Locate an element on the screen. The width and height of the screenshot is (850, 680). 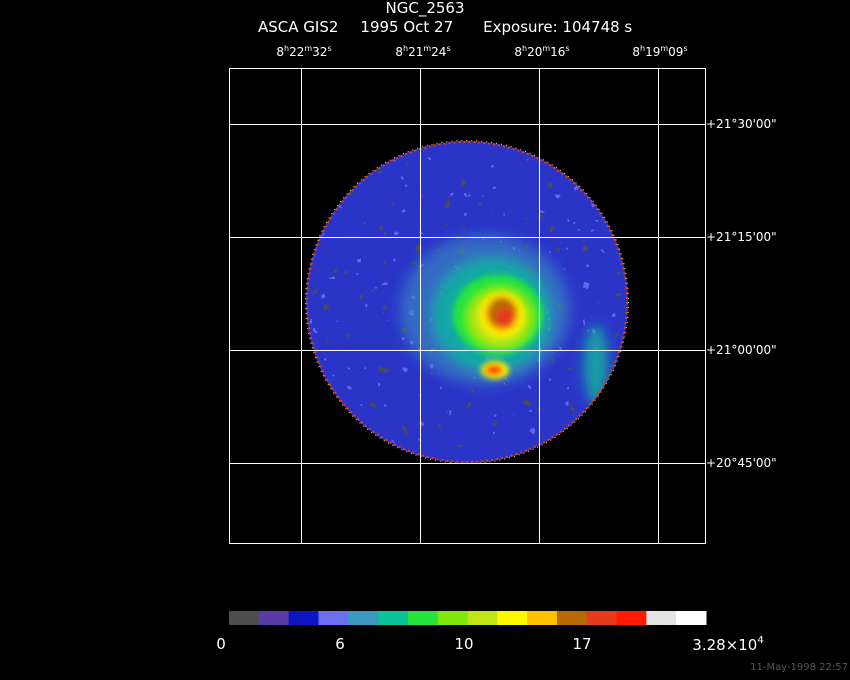
dec-tick-label: +21°30'00" is located at coordinates (741, 124).